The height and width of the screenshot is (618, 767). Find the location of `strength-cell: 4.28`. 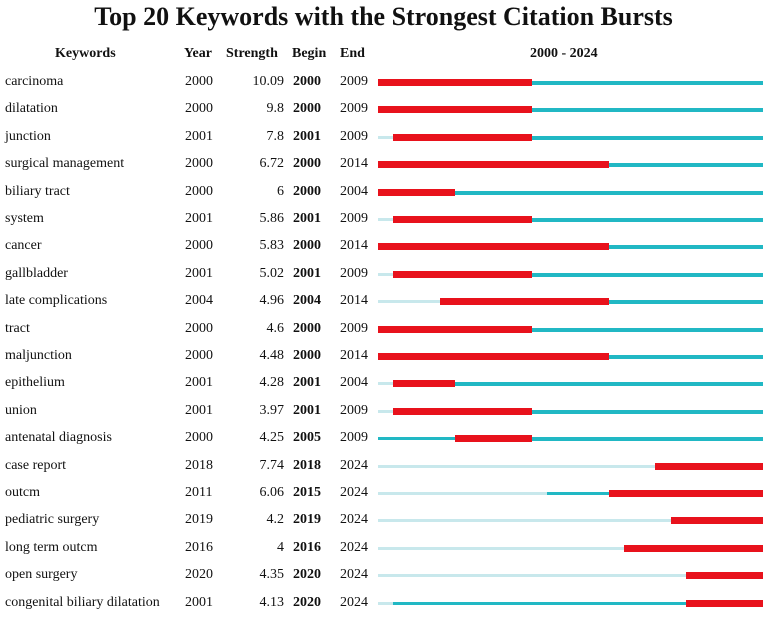

strength-cell: 4.28 is located at coordinates (272, 383).